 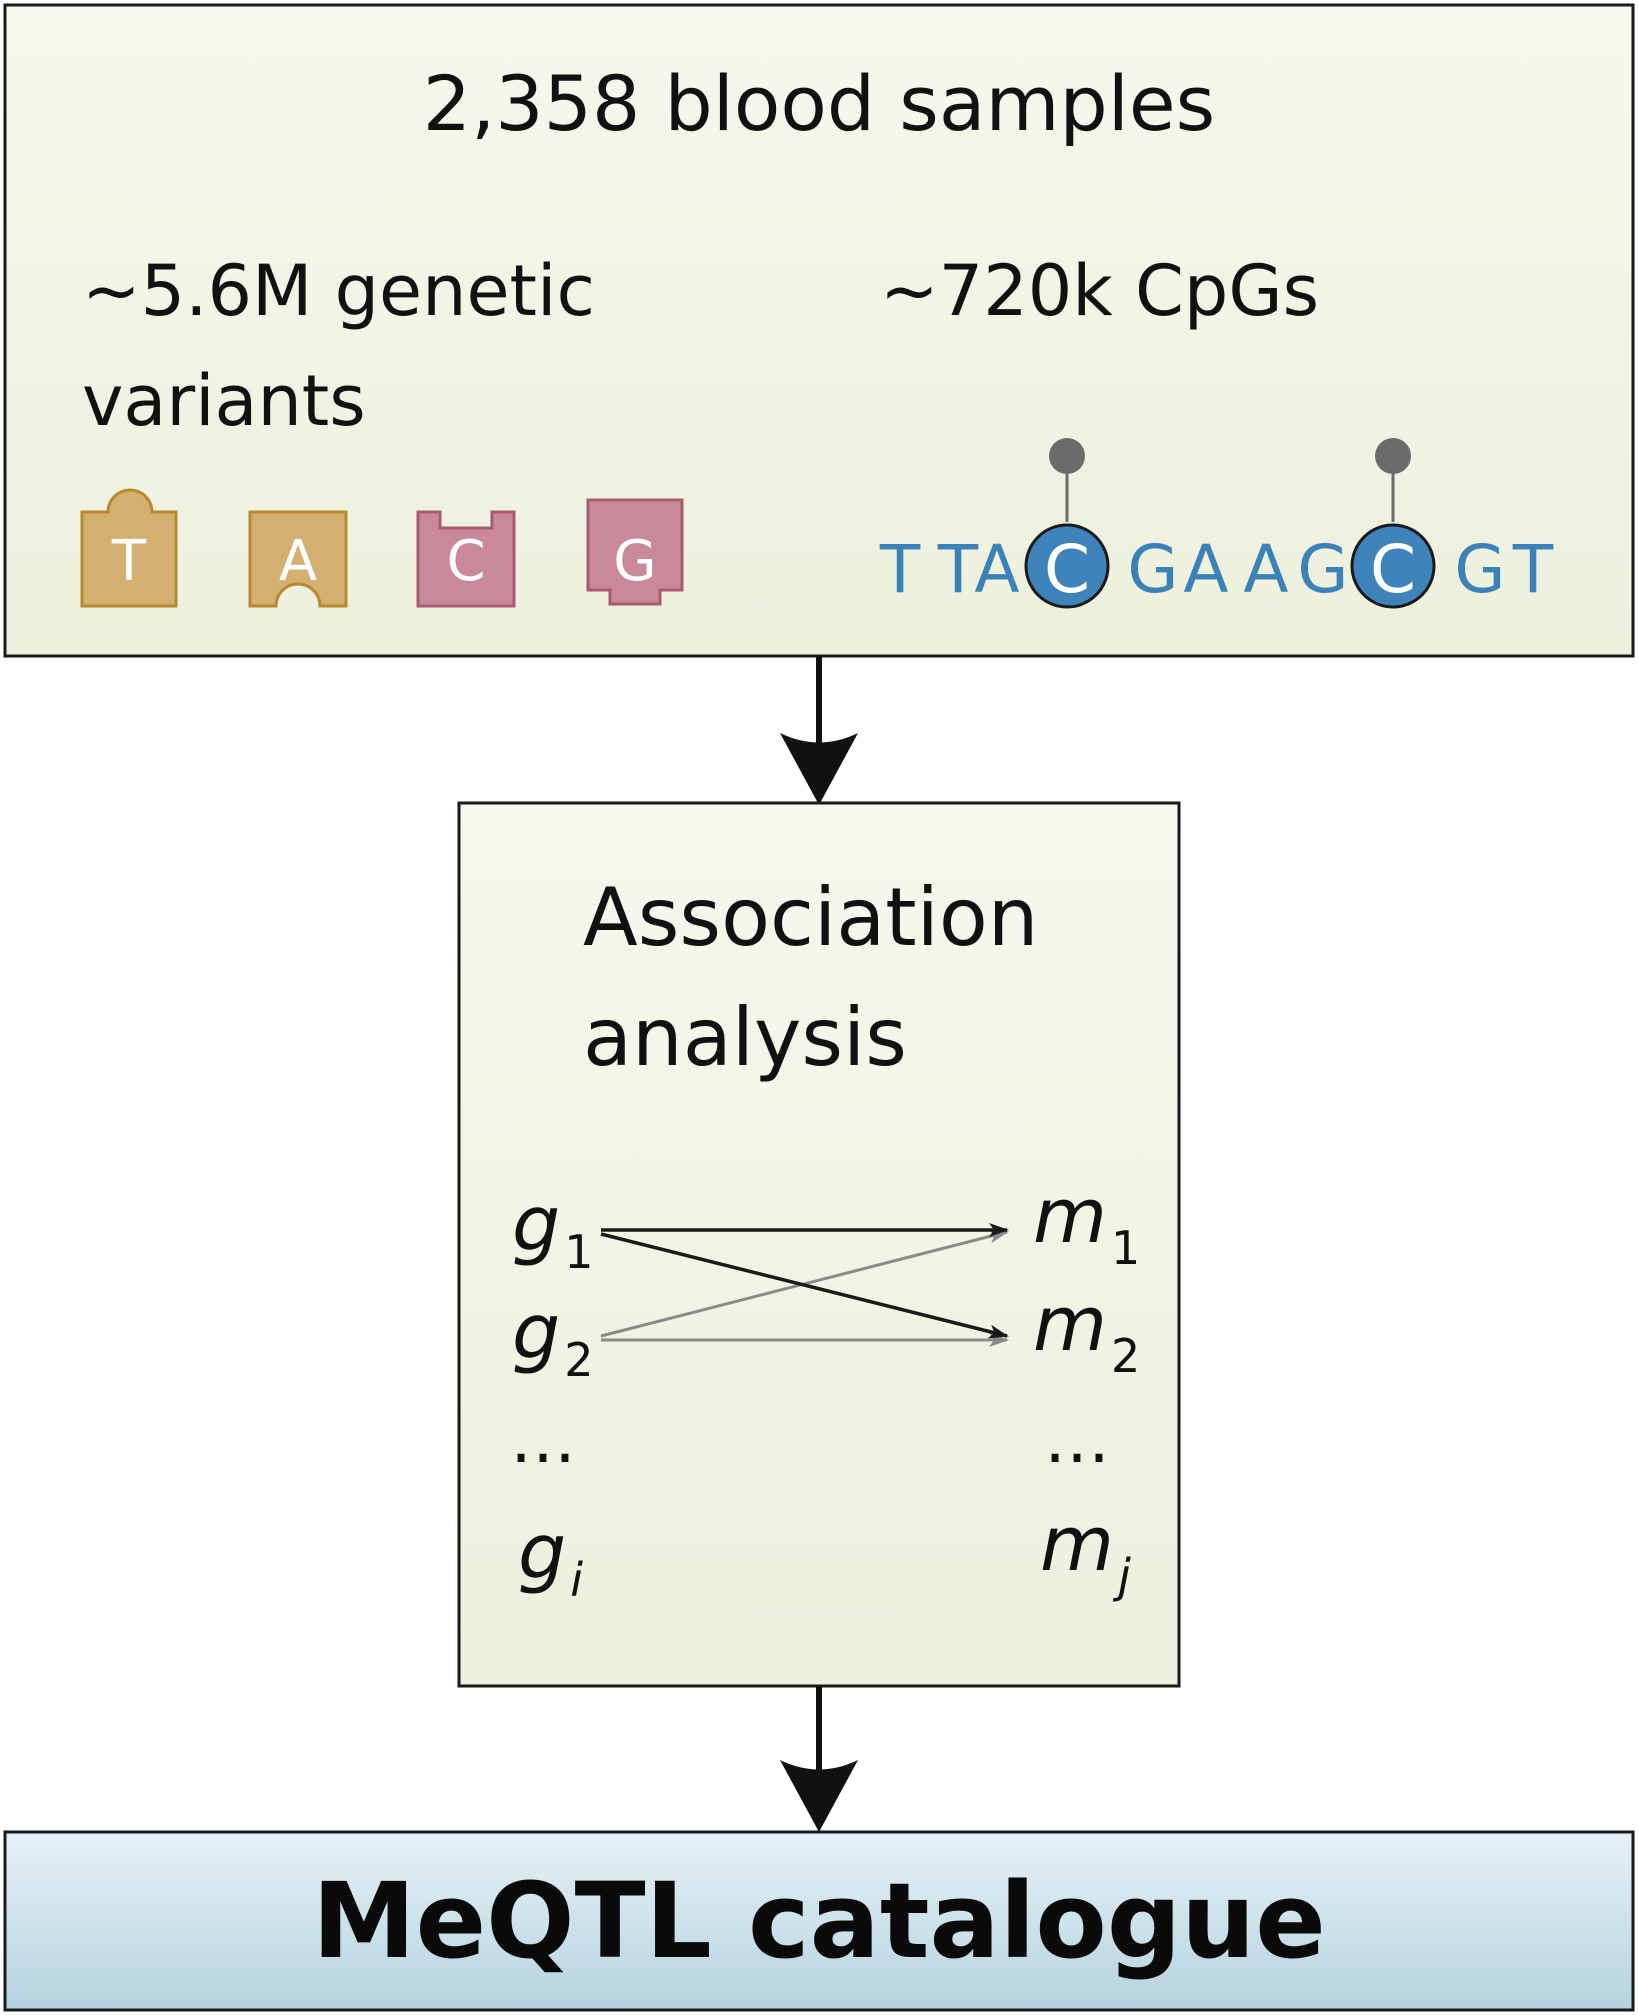 I want to click on nucleotide-blocks: T A C G, so click(x=382, y=548).